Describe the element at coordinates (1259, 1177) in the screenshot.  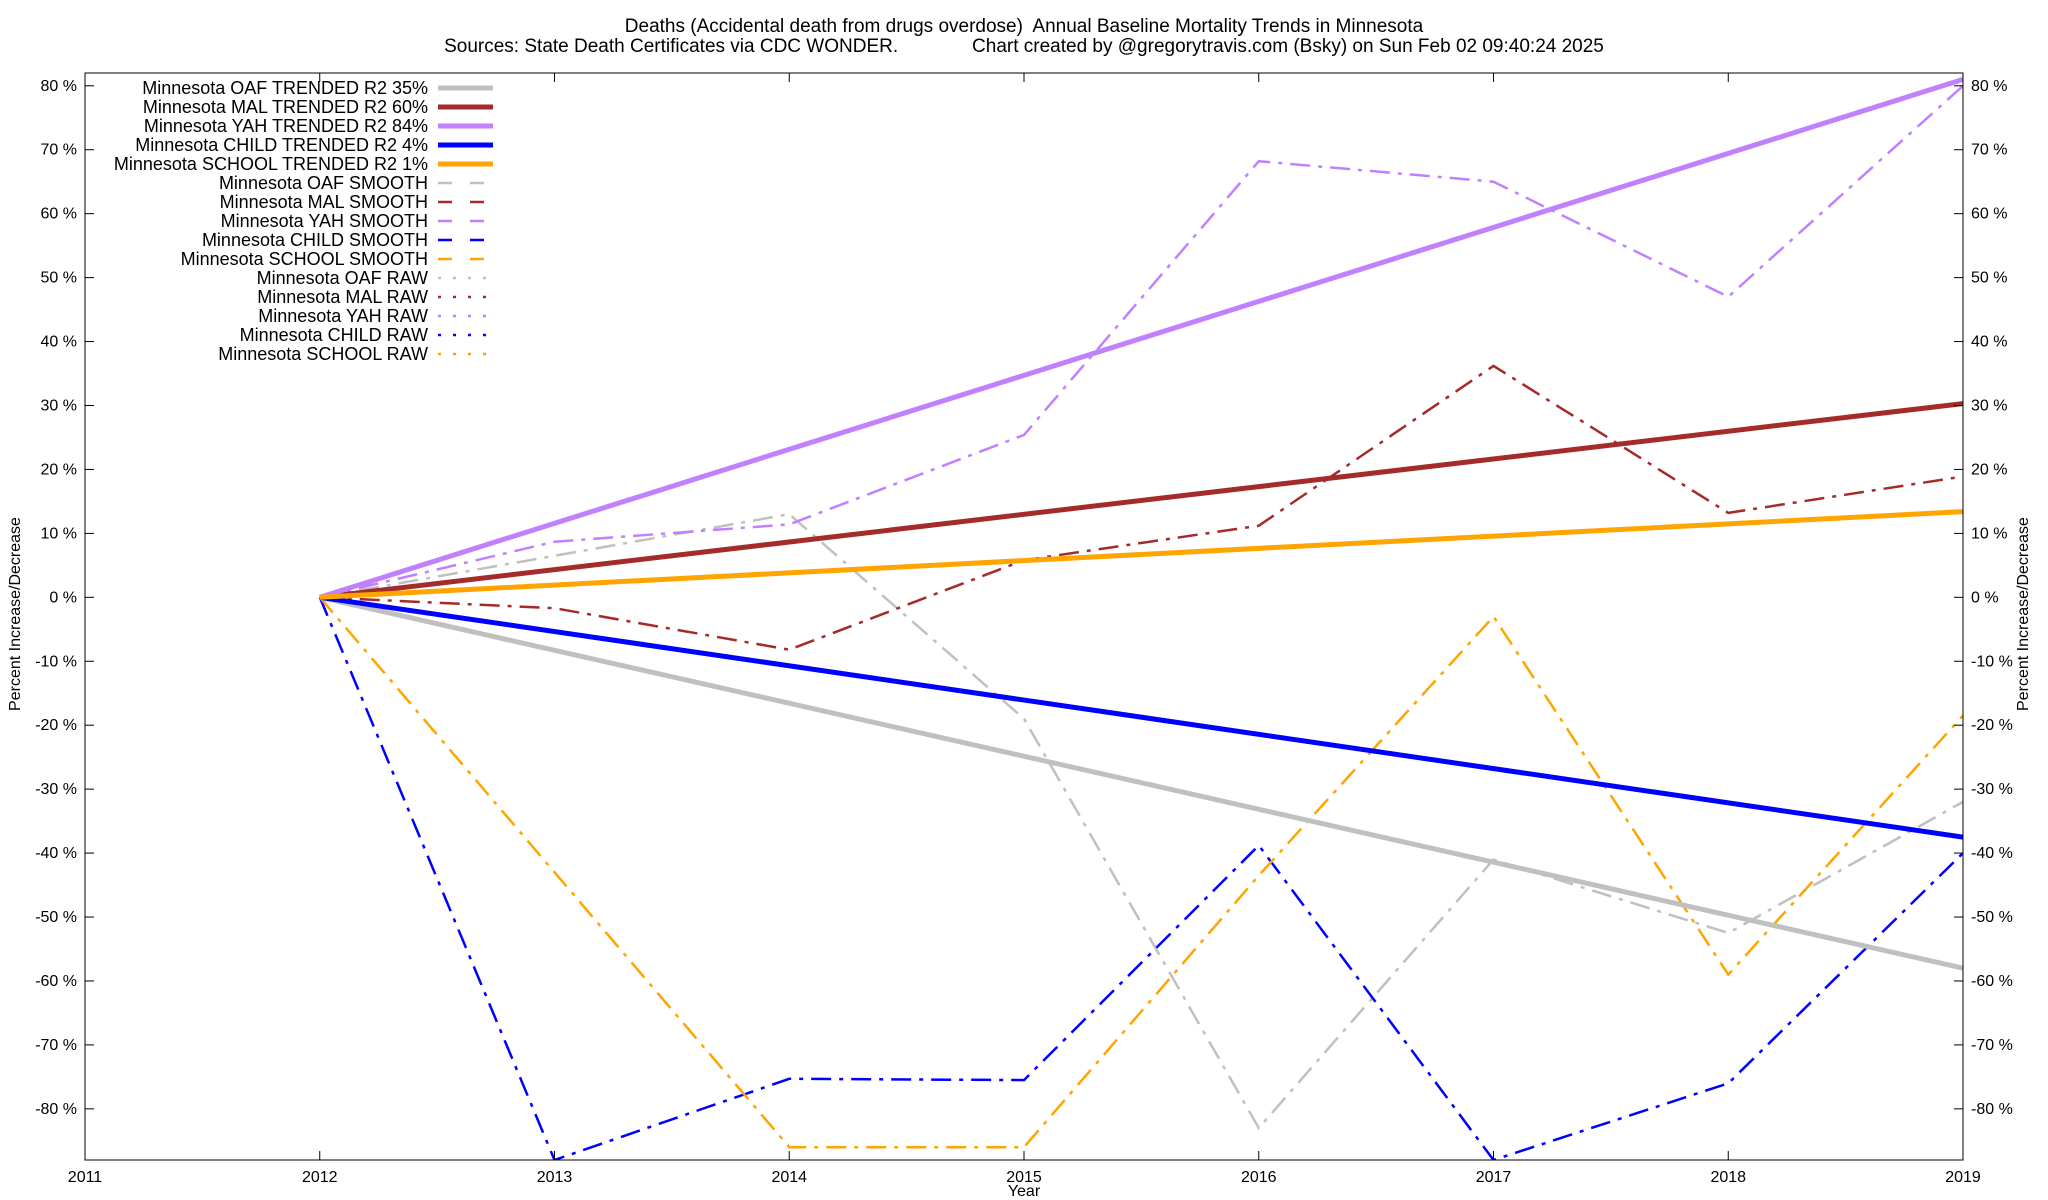
I see `x-tick-label: 2016` at that location.